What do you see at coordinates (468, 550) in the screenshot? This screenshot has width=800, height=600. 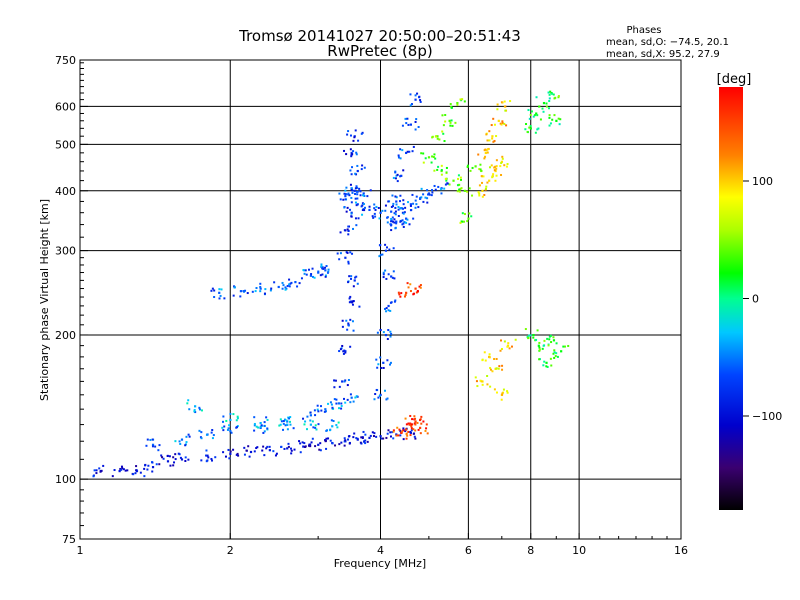 I see `x-tick-label: 6` at bounding box center [468, 550].